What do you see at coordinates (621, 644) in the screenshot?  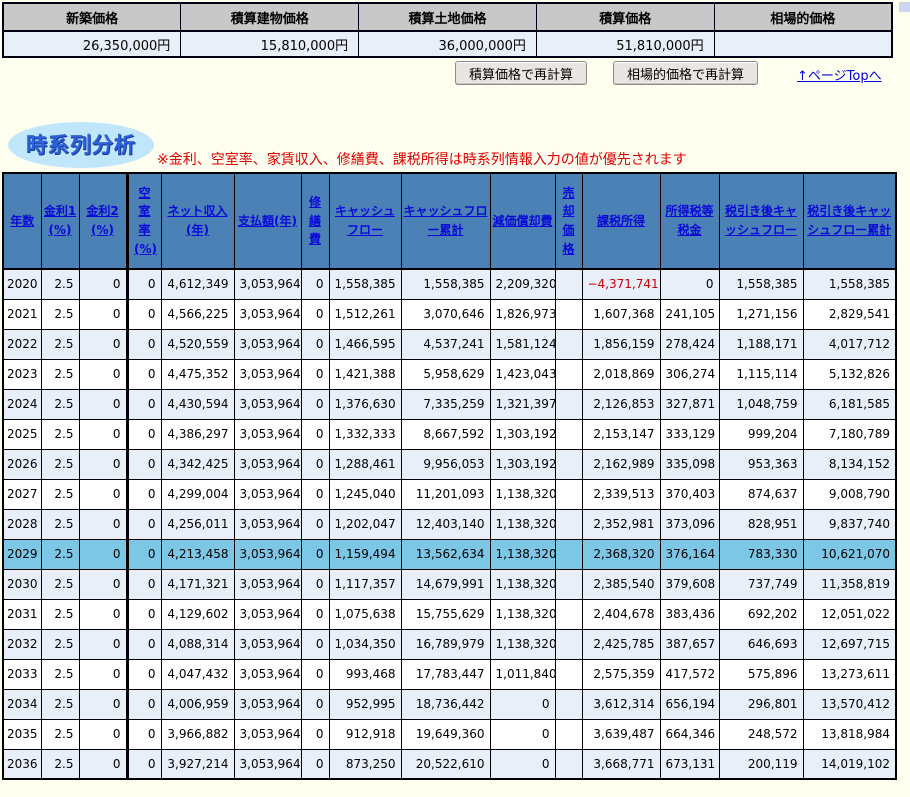 I see `value-cell: 2,425,785` at bounding box center [621, 644].